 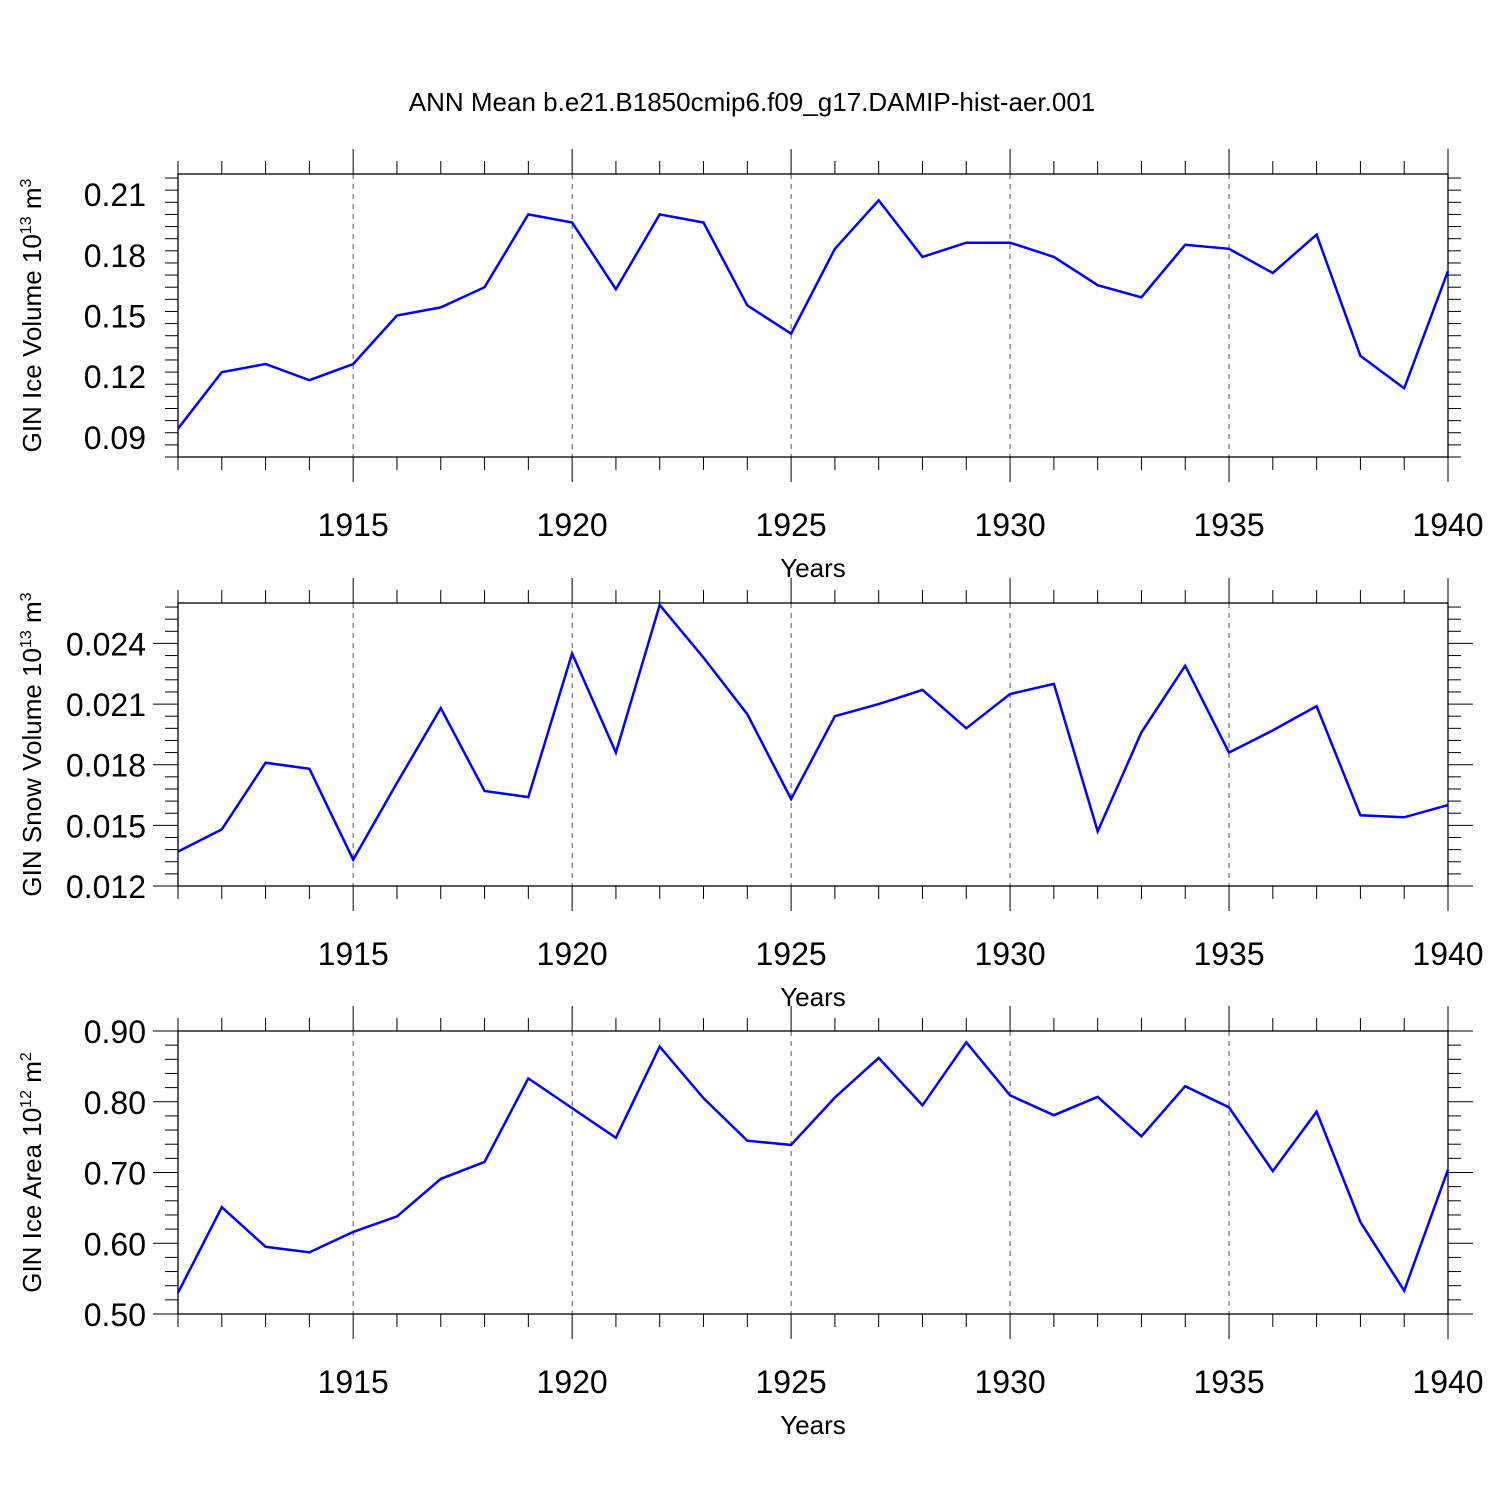 What do you see at coordinates (106, 826) in the screenshot?
I see `y-tick-label: 0.015` at bounding box center [106, 826].